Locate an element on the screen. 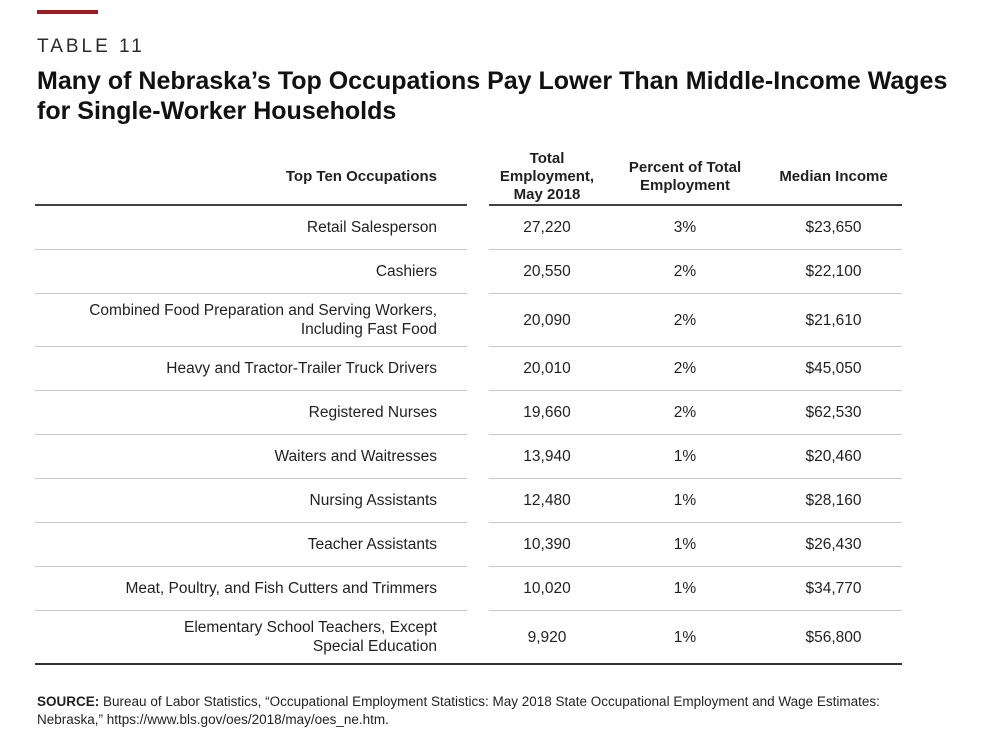 This screenshot has height=735, width=1000. table-row: Teacher Assistants 10,390 1% $26,430 is located at coordinates (468, 545).